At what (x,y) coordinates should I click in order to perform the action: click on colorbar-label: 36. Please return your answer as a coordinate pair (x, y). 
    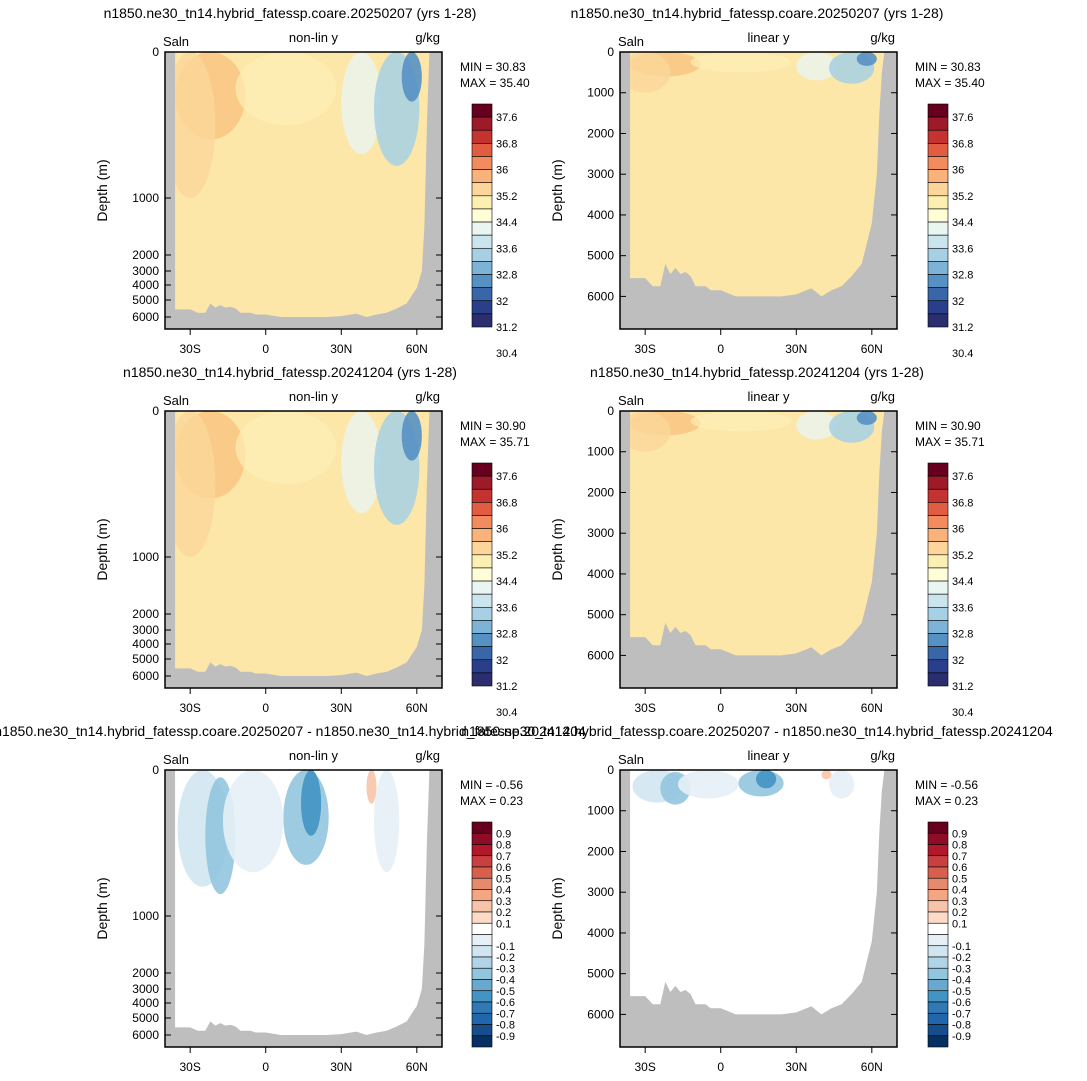
    Looking at the image, I should click on (958, 530).